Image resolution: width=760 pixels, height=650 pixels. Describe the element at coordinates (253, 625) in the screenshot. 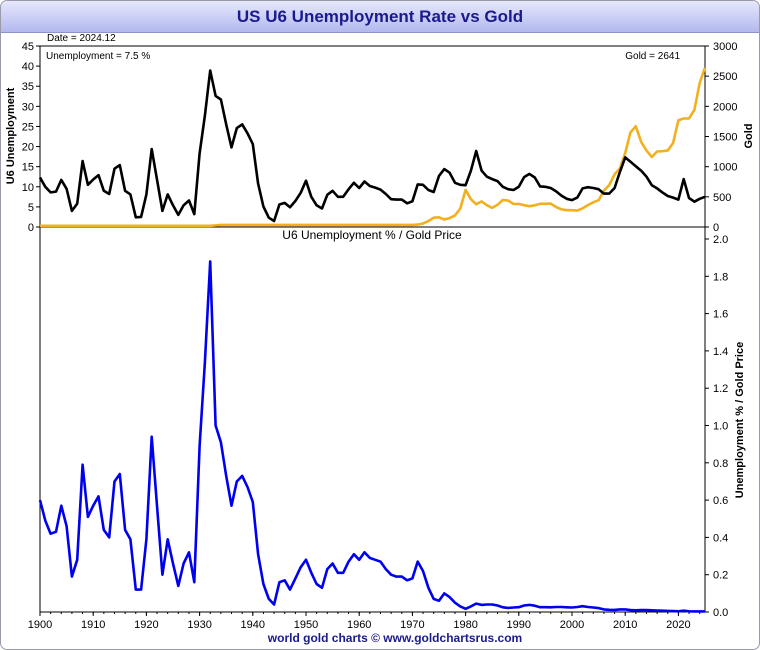

I see `tick-label-x: 1940` at that location.